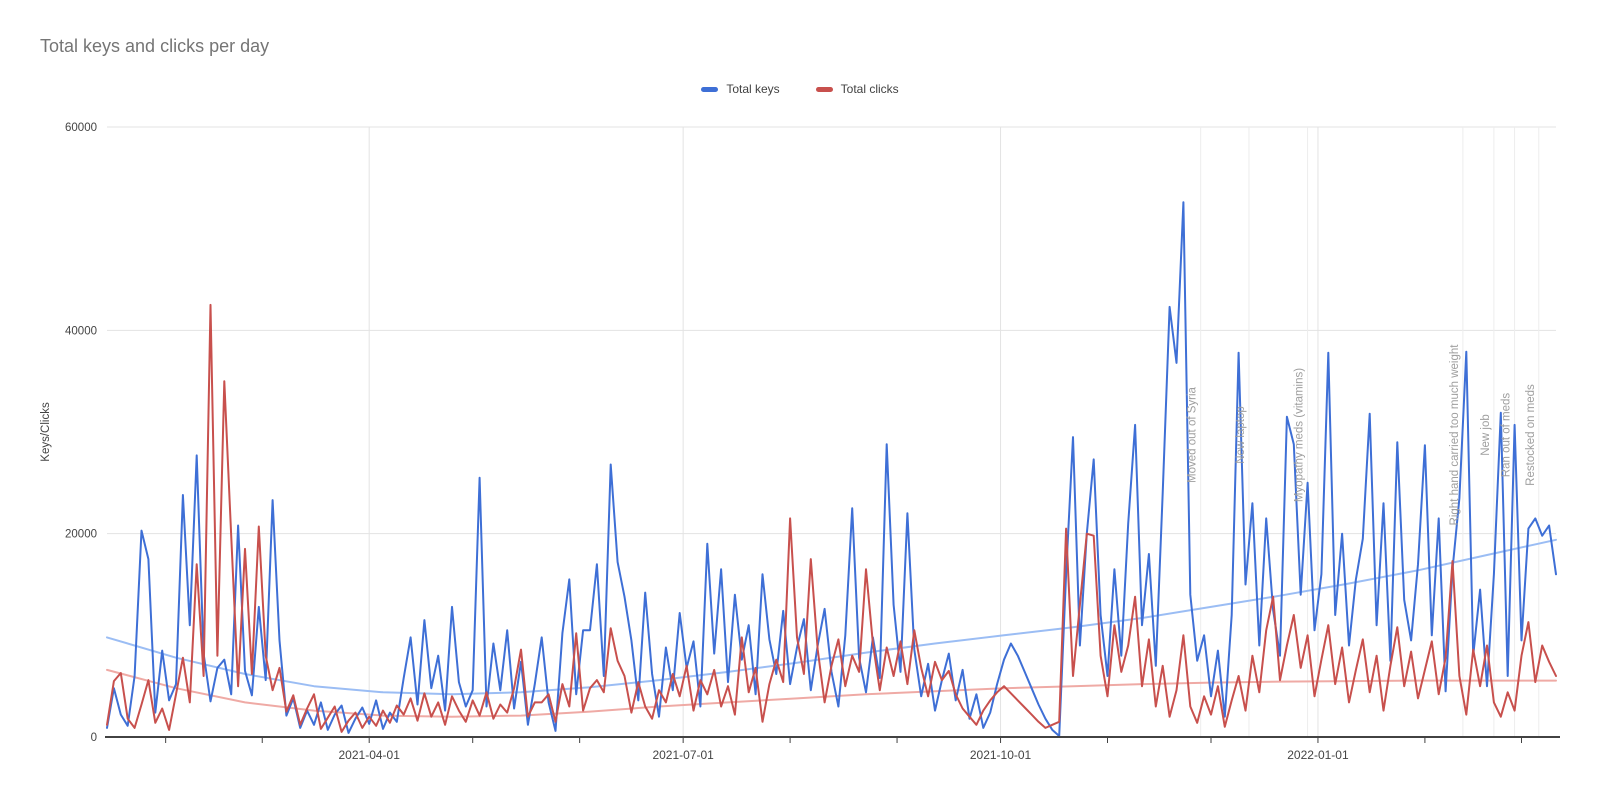  Describe the element at coordinates (824, 89) in the screenshot. I see `total-clicks-swatch-icon` at that location.